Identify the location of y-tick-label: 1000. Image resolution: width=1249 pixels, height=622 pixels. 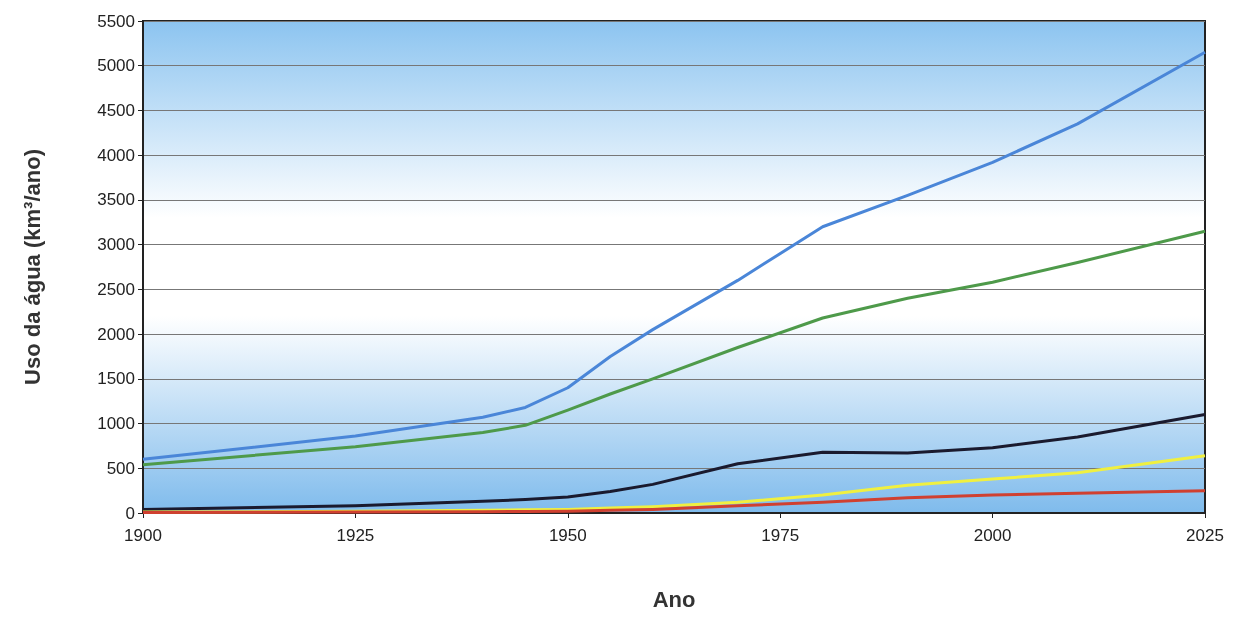
(116, 424).